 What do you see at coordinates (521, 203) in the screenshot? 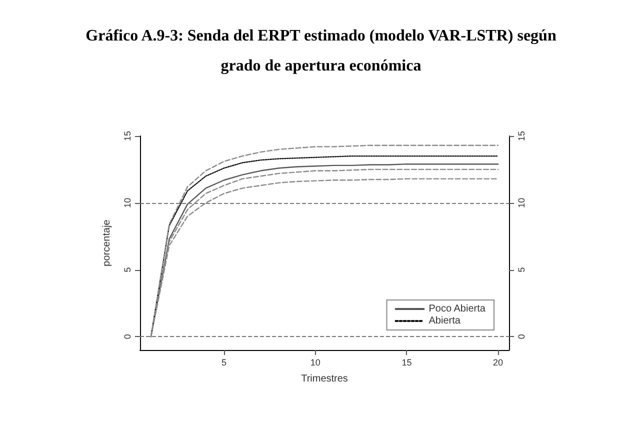
I see `y2-tick-label: 10` at bounding box center [521, 203].